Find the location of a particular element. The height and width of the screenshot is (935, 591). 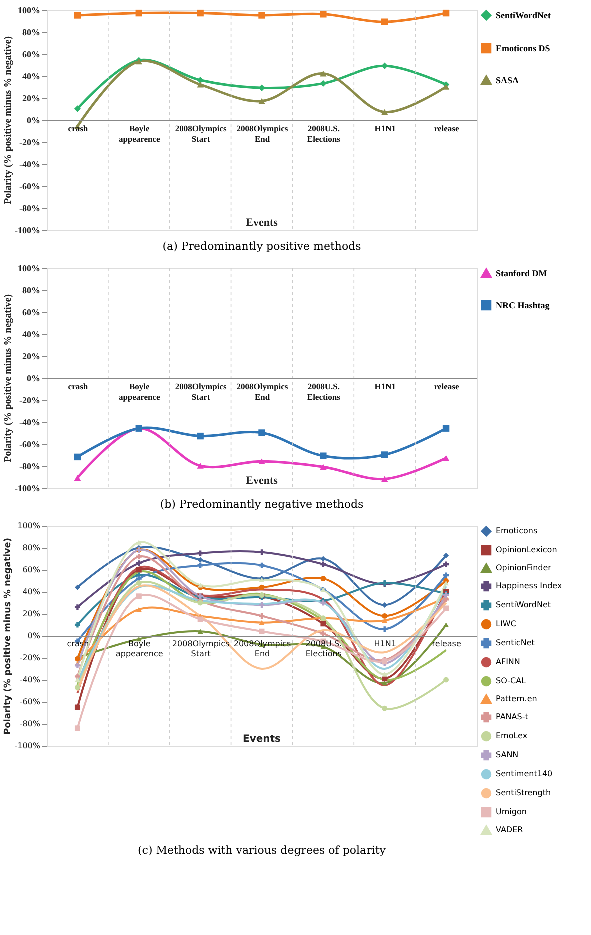

legend-label: SASA is located at coordinates (508, 81).